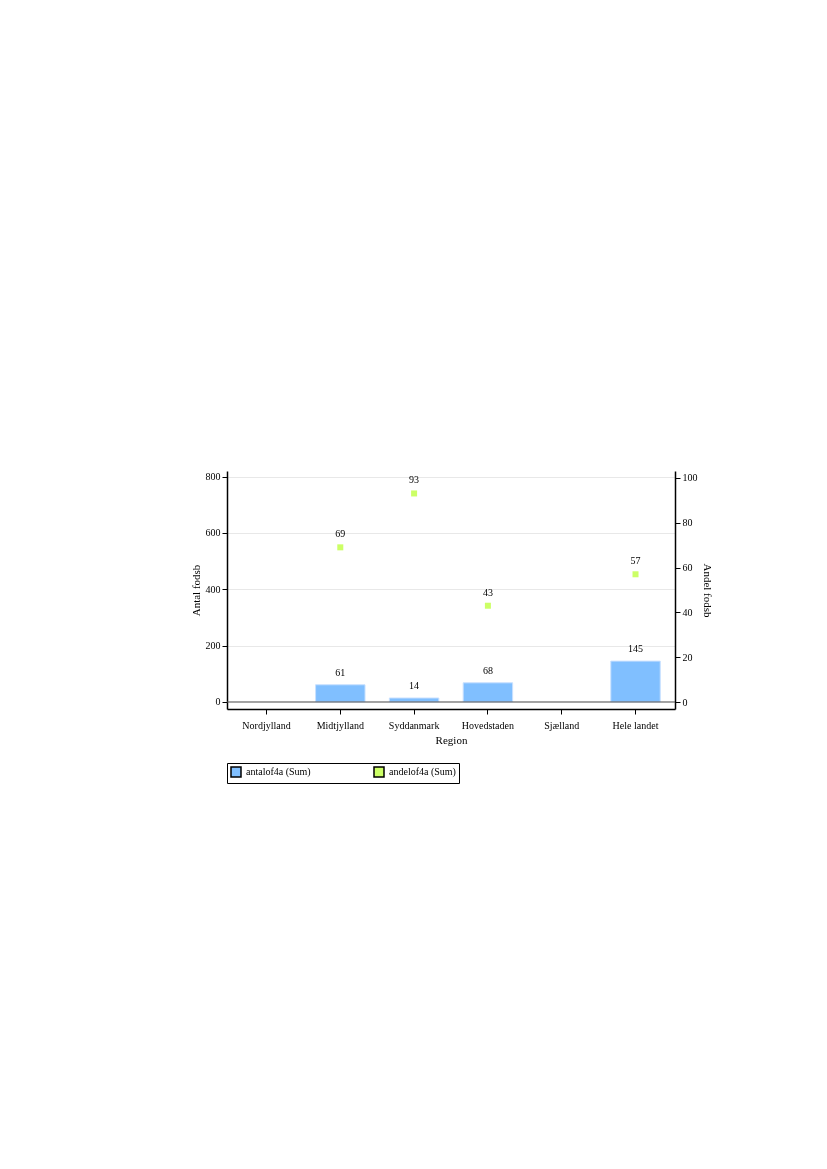 This screenshot has height=1169, width=827. What do you see at coordinates (414, 725) in the screenshot?
I see `x-tick-label: Syddanmark` at bounding box center [414, 725].